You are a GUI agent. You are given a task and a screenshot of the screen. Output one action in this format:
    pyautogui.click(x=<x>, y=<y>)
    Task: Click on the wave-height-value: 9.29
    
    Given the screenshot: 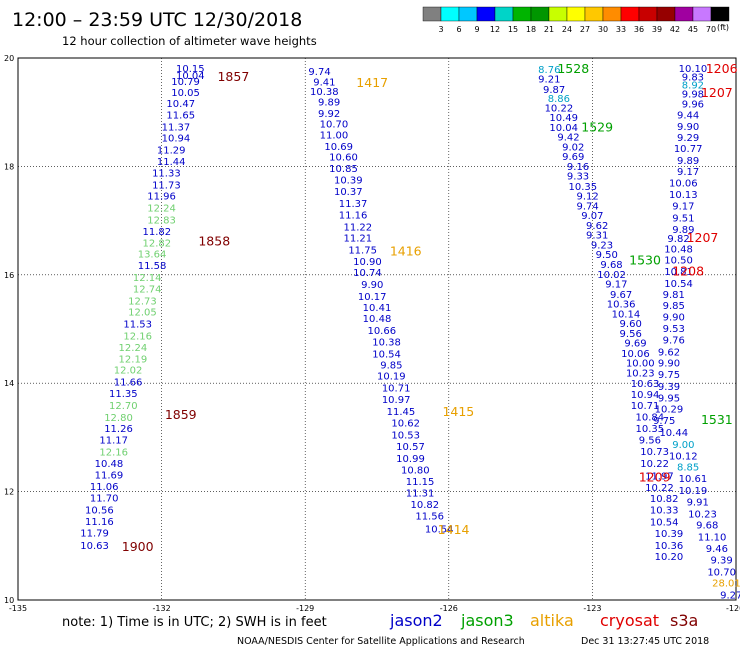 What is the action you would take?
    pyautogui.click(x=688, y=138)
    